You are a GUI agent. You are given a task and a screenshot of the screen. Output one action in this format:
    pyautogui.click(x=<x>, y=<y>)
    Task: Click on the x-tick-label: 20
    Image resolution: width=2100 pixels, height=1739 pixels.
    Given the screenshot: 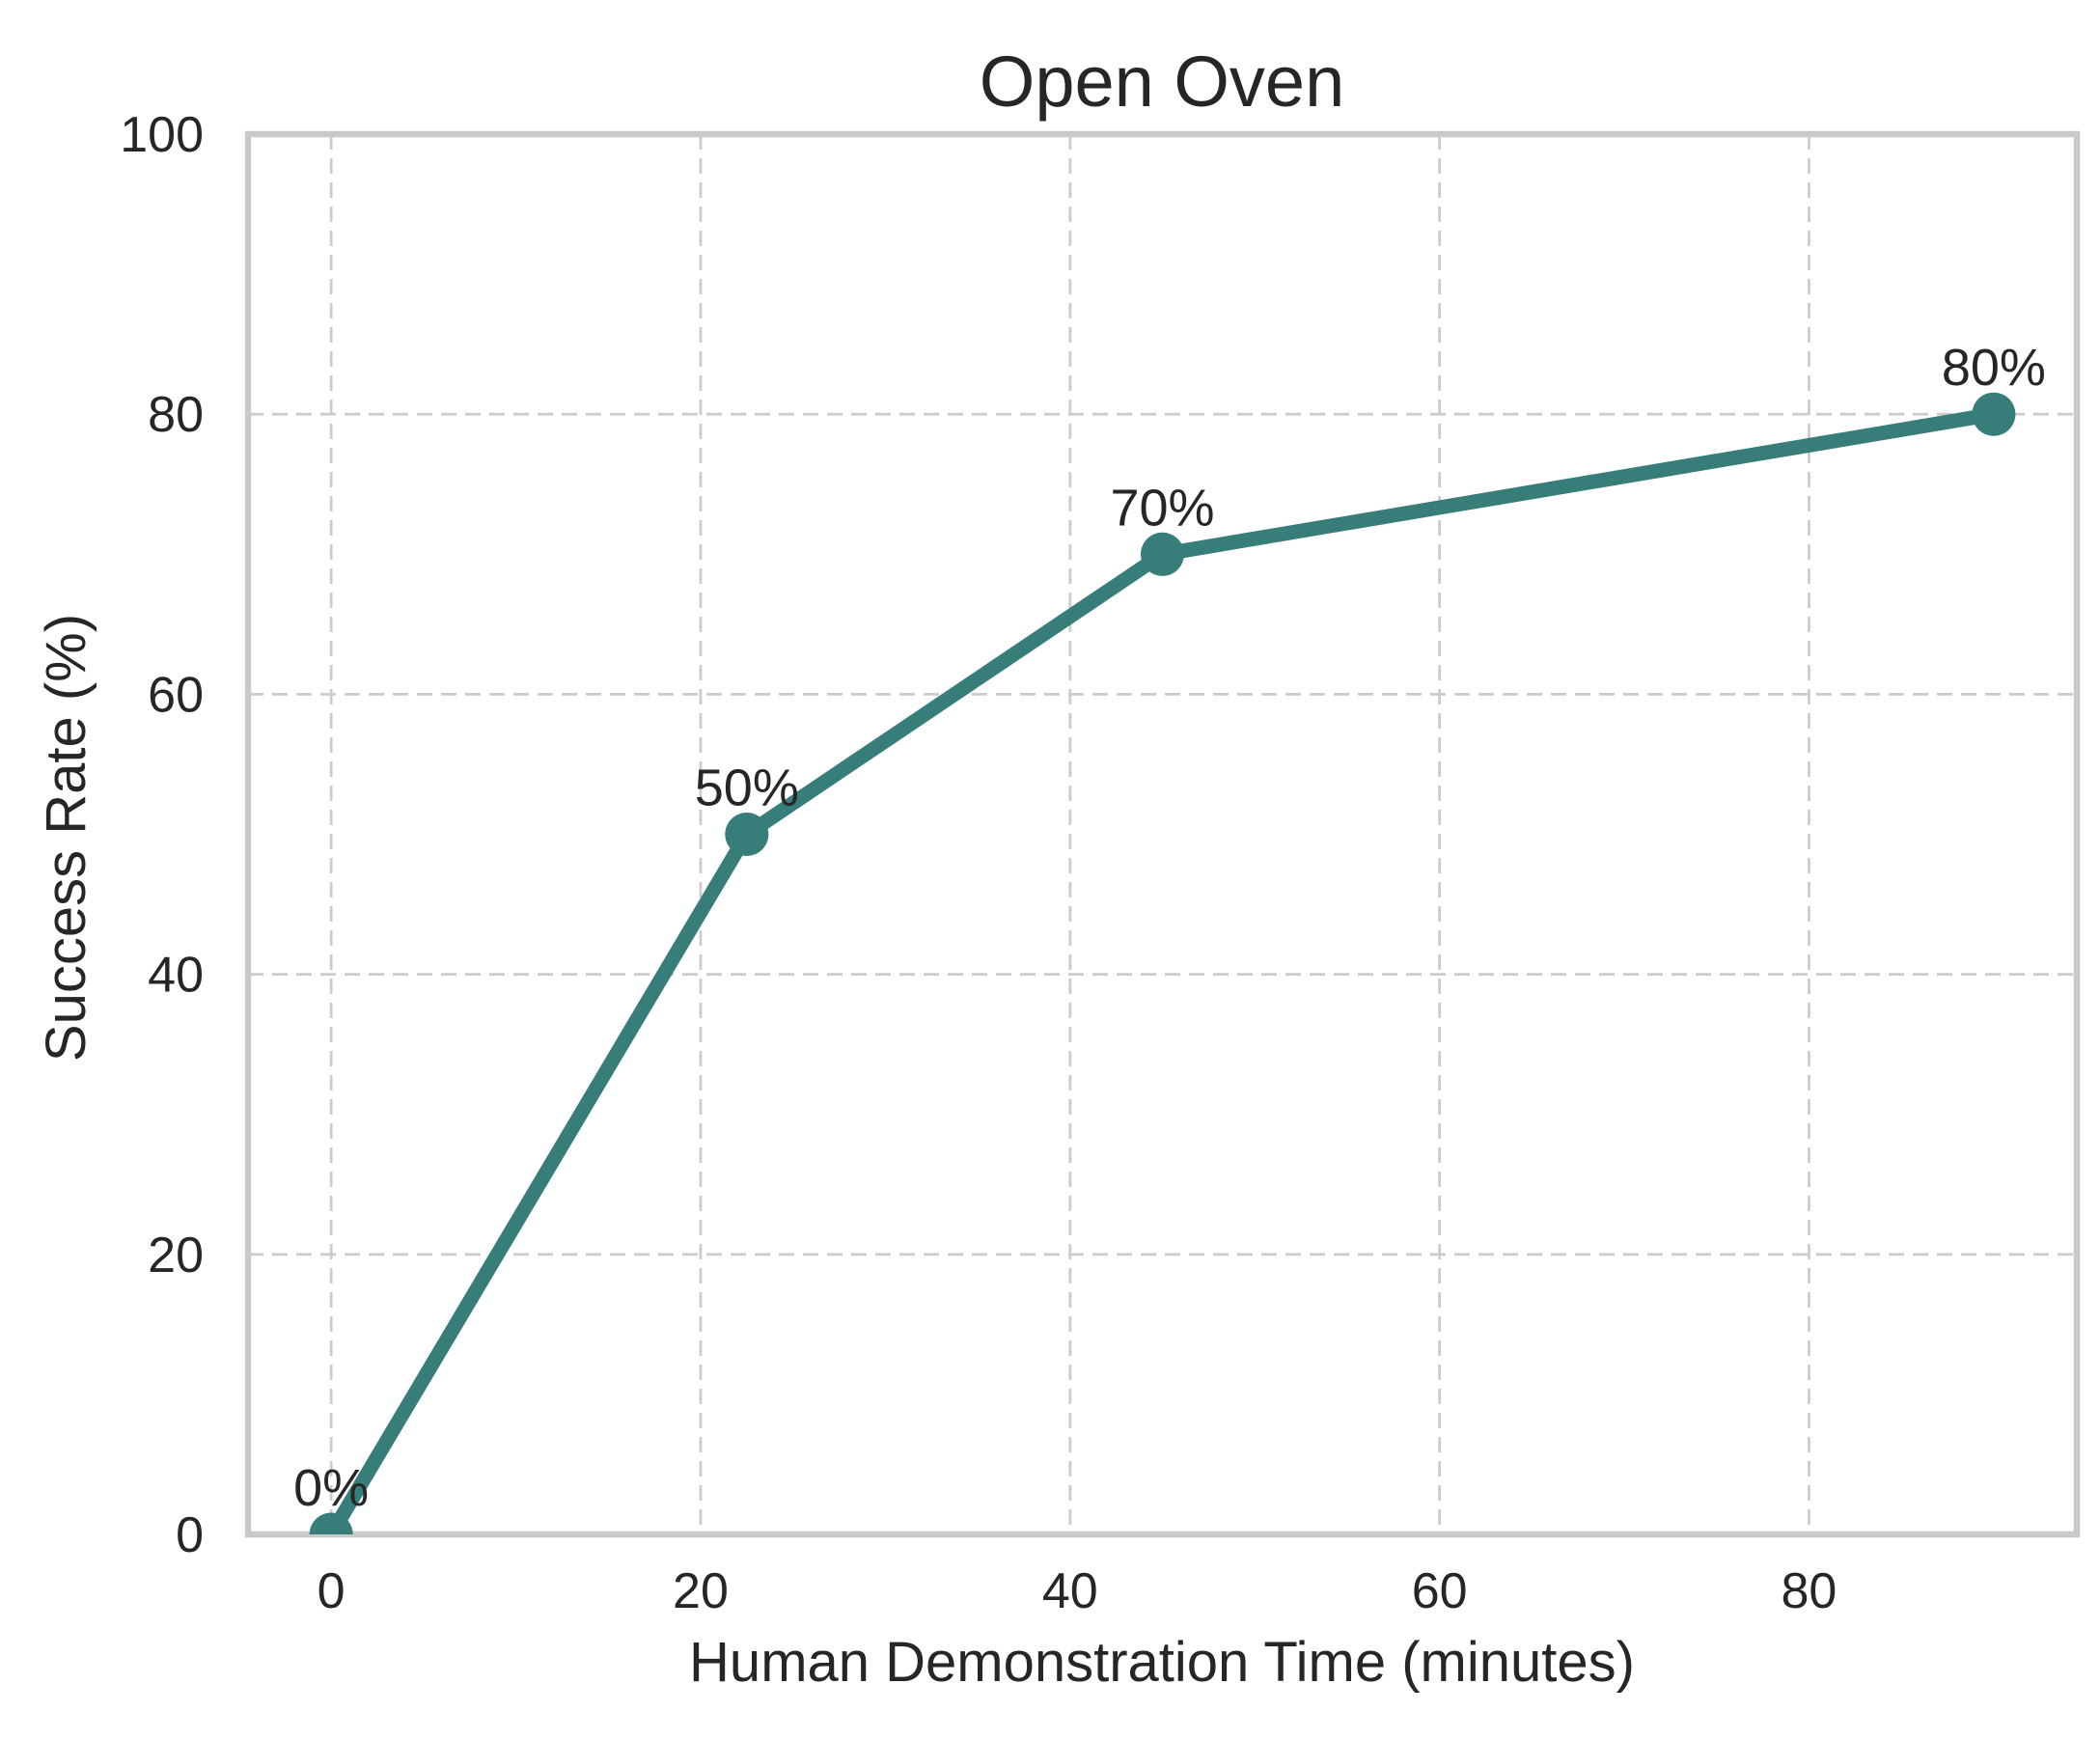 What is the action you would take?
    pyautogui.click(x=701, y=1591)
    